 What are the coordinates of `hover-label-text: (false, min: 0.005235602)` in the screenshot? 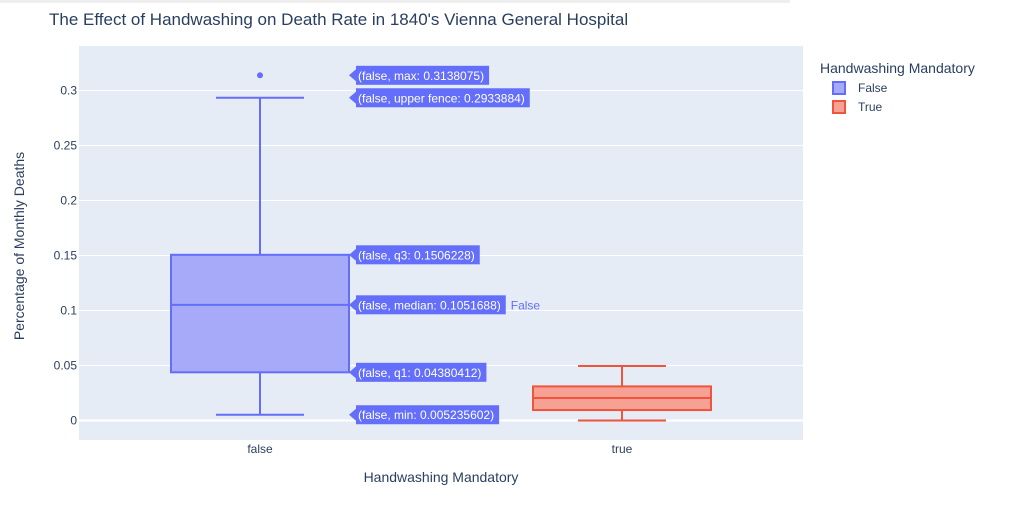 It's located at (426, 415).